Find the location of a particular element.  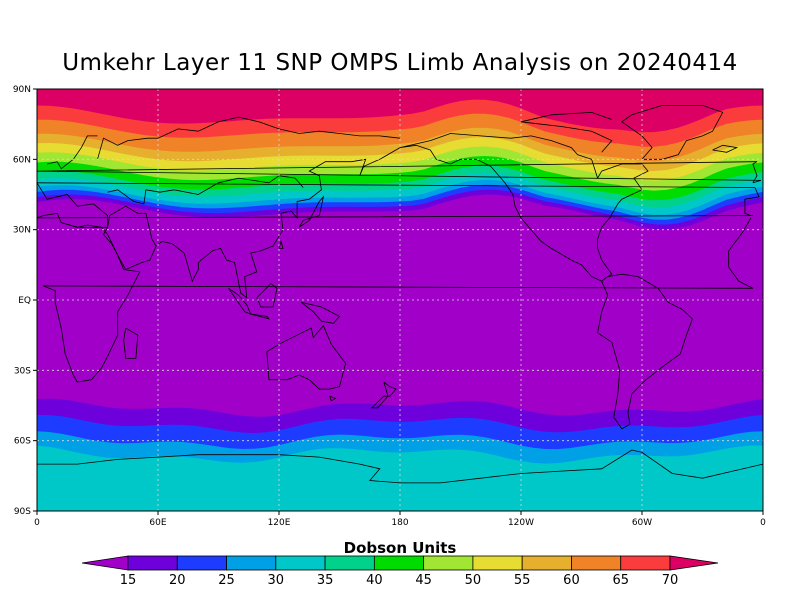

y-tick-label: 60S is located at coordinates (22, 442).